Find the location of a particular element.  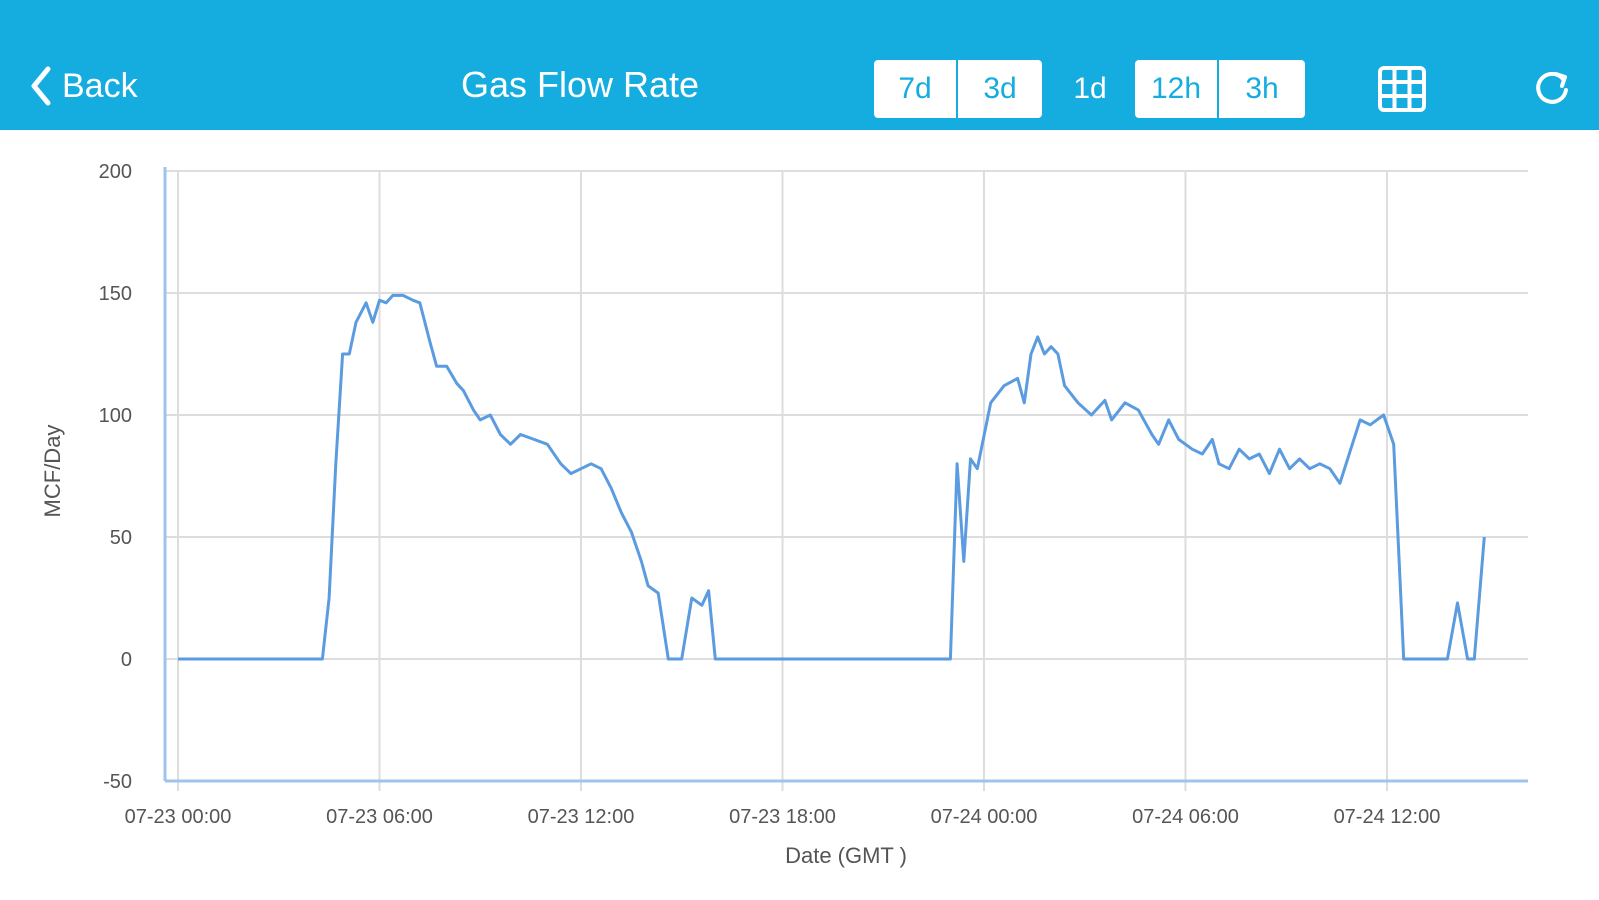

refresh-icon is located at coordinates (1552, 88).